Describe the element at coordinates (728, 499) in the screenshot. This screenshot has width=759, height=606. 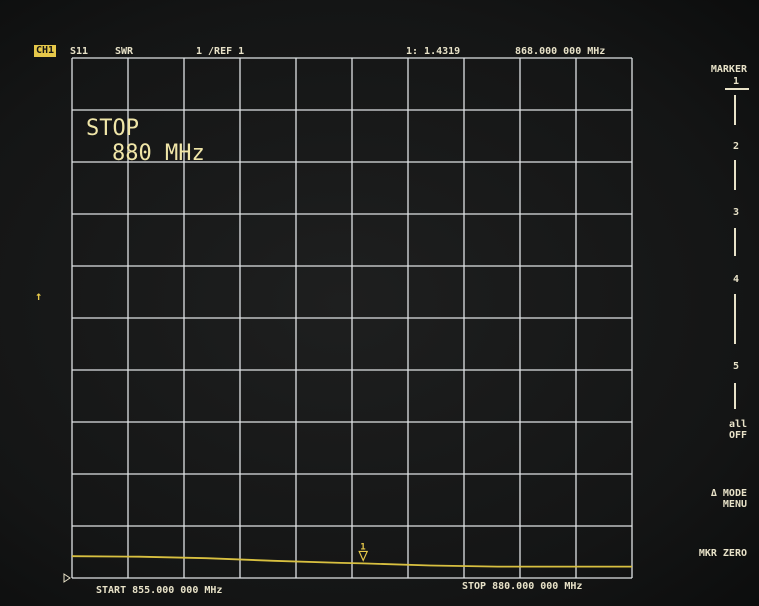
I see `softkey-delta-mode-menu: Δ MODE MENU` at that location.